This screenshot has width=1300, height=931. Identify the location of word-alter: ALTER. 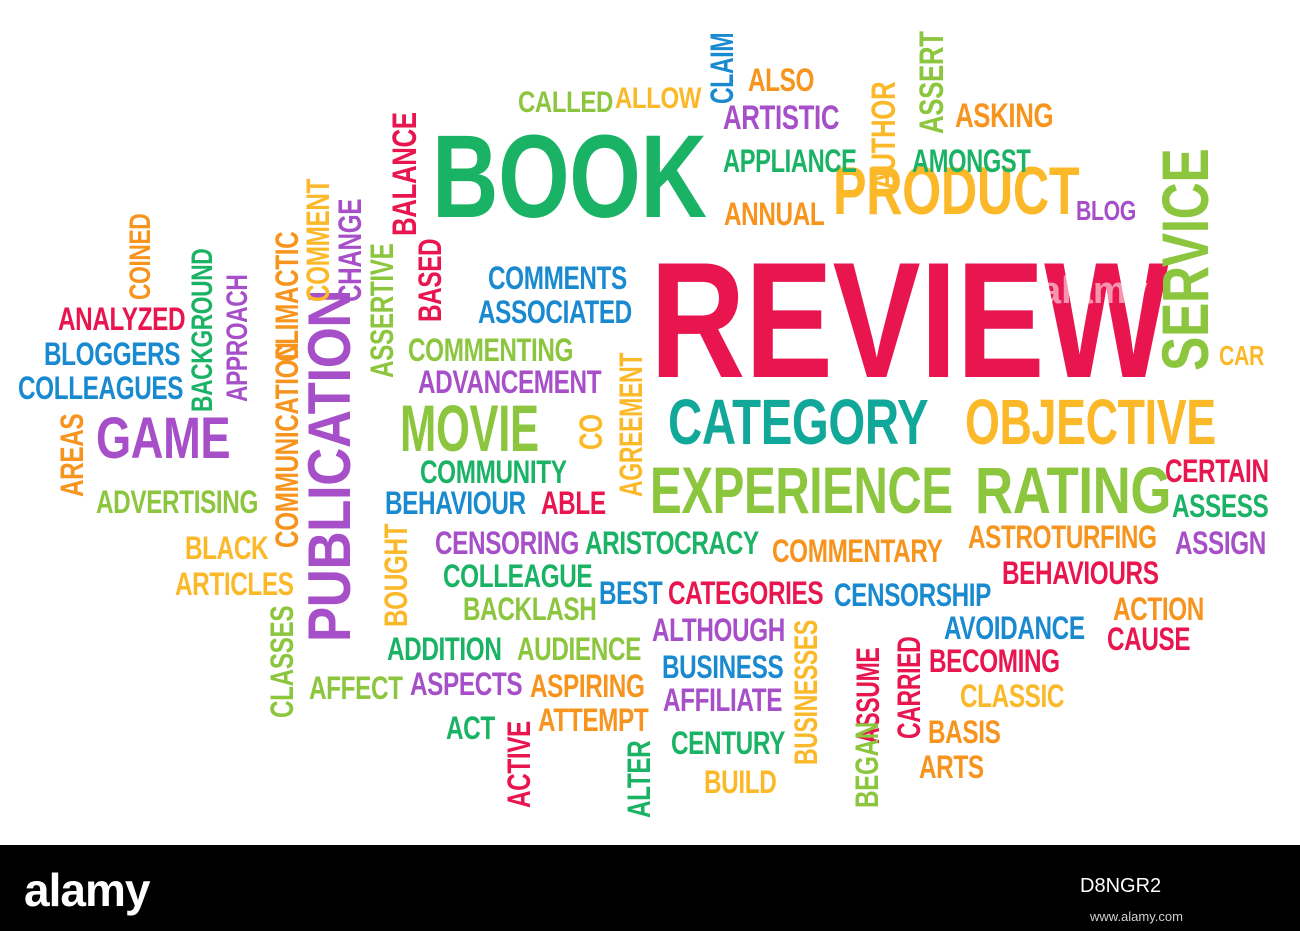
(639, 779).